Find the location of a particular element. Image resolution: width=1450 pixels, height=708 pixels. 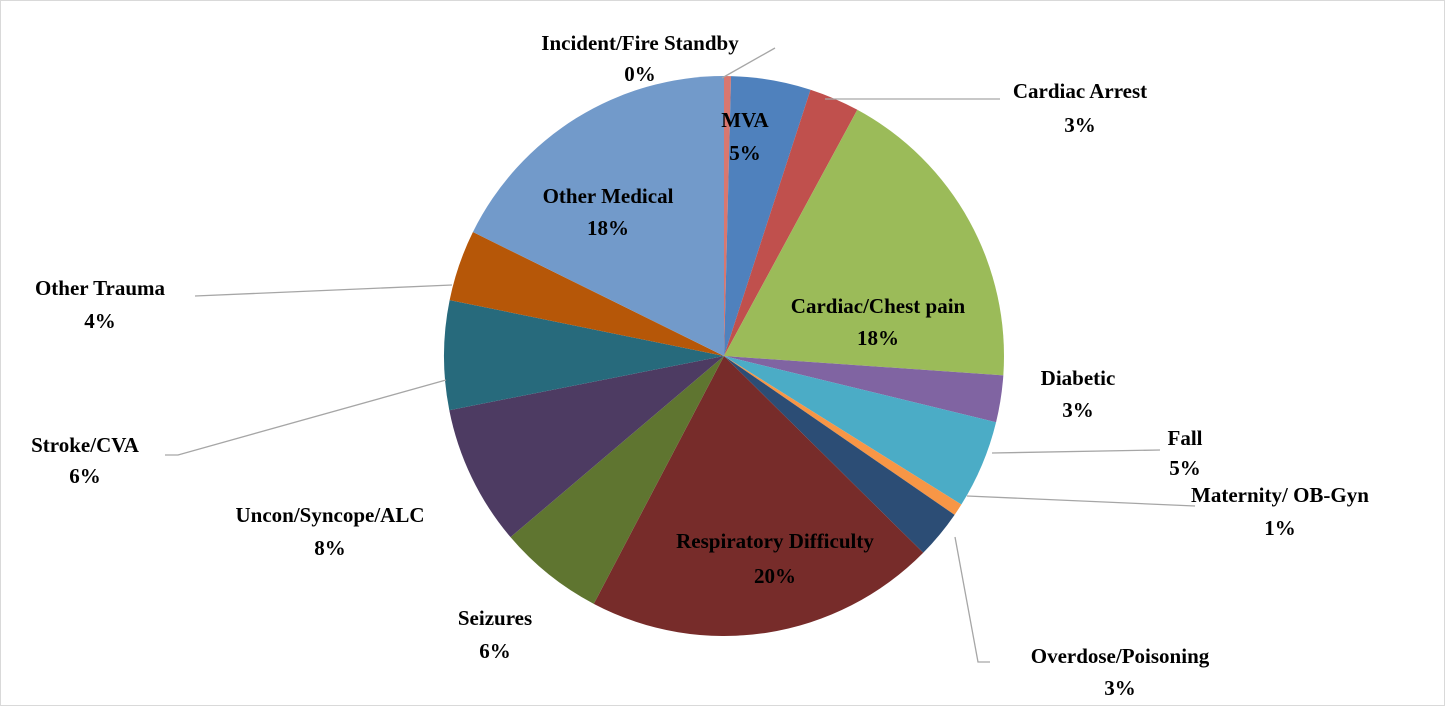

slice-label: Respiratory Difficulty is located at coordinates (775, 541).